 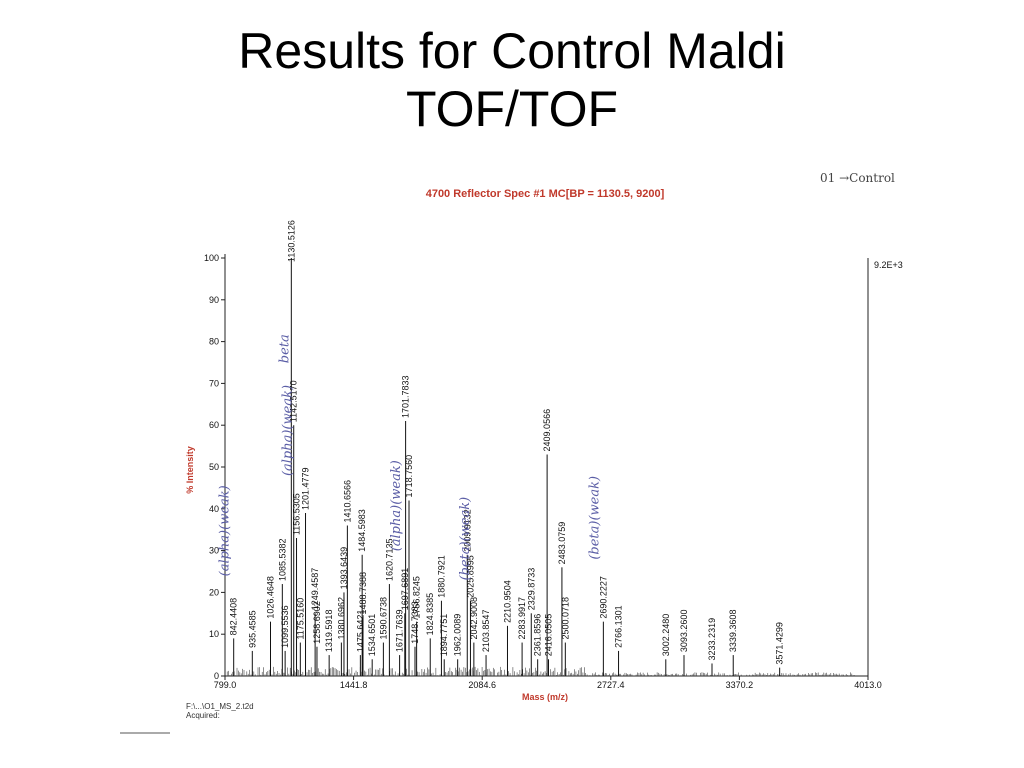 I want to click on file-path: F:\...\O1_MS_2.t2d, so click(x=220, y=706).